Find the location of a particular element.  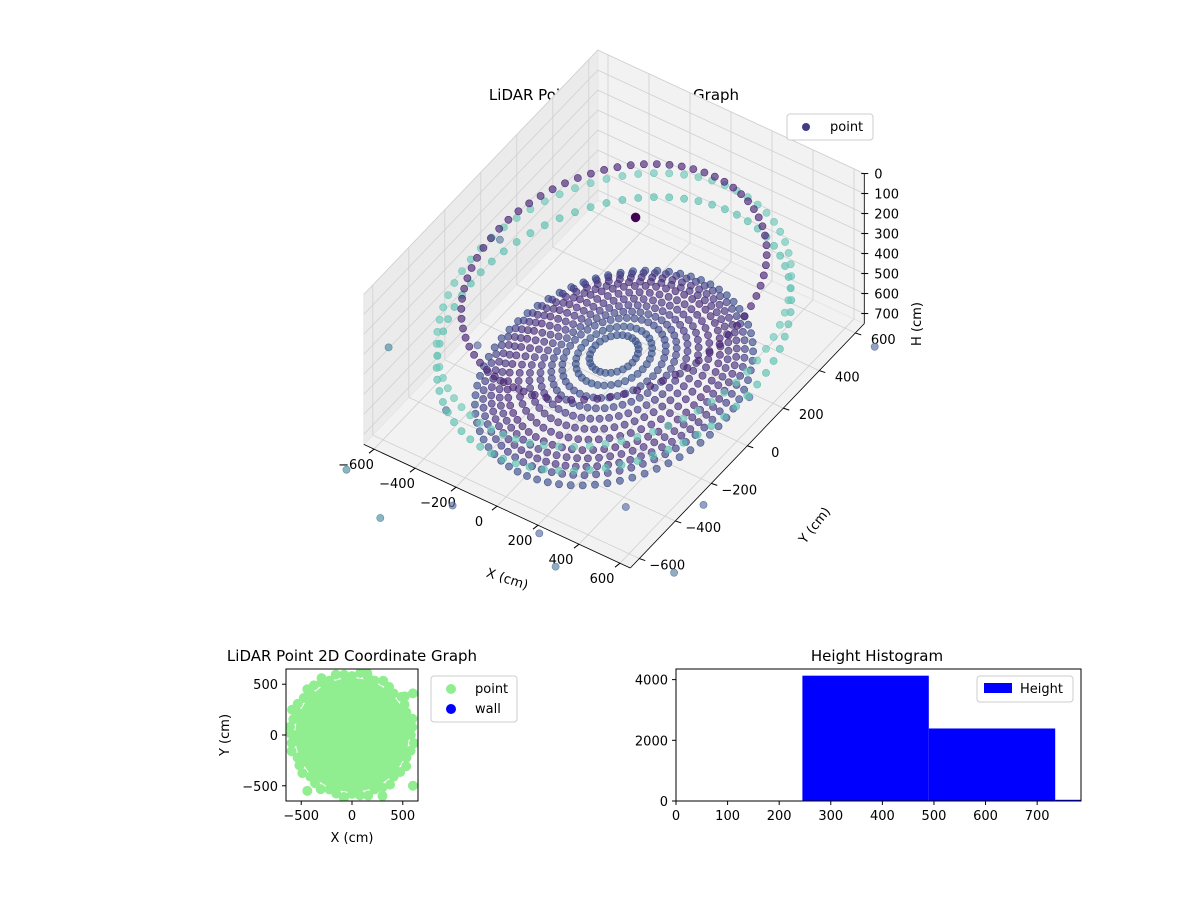

chart-2d-legend-marker-wall is located at coordinates (451, 709).